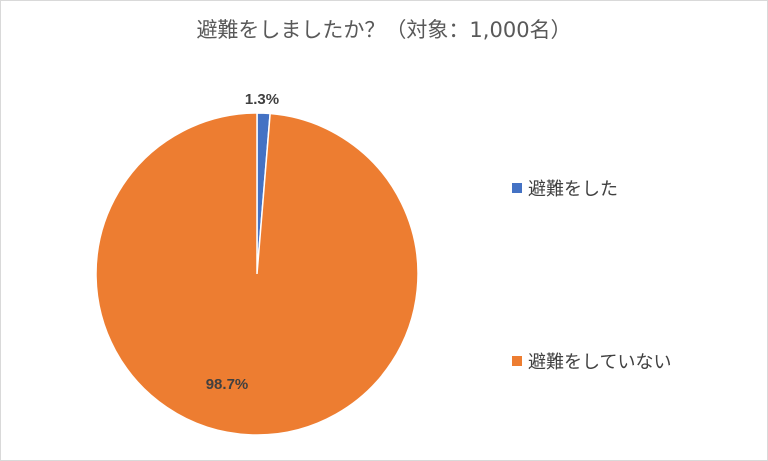 This screenshot has width=768, height=461. What do you see at coordinates (384, 30) in the screenshot?
I see `chart-title: 避難をしましたか？（対象：1,000名）` at bounding box center [384, 30].